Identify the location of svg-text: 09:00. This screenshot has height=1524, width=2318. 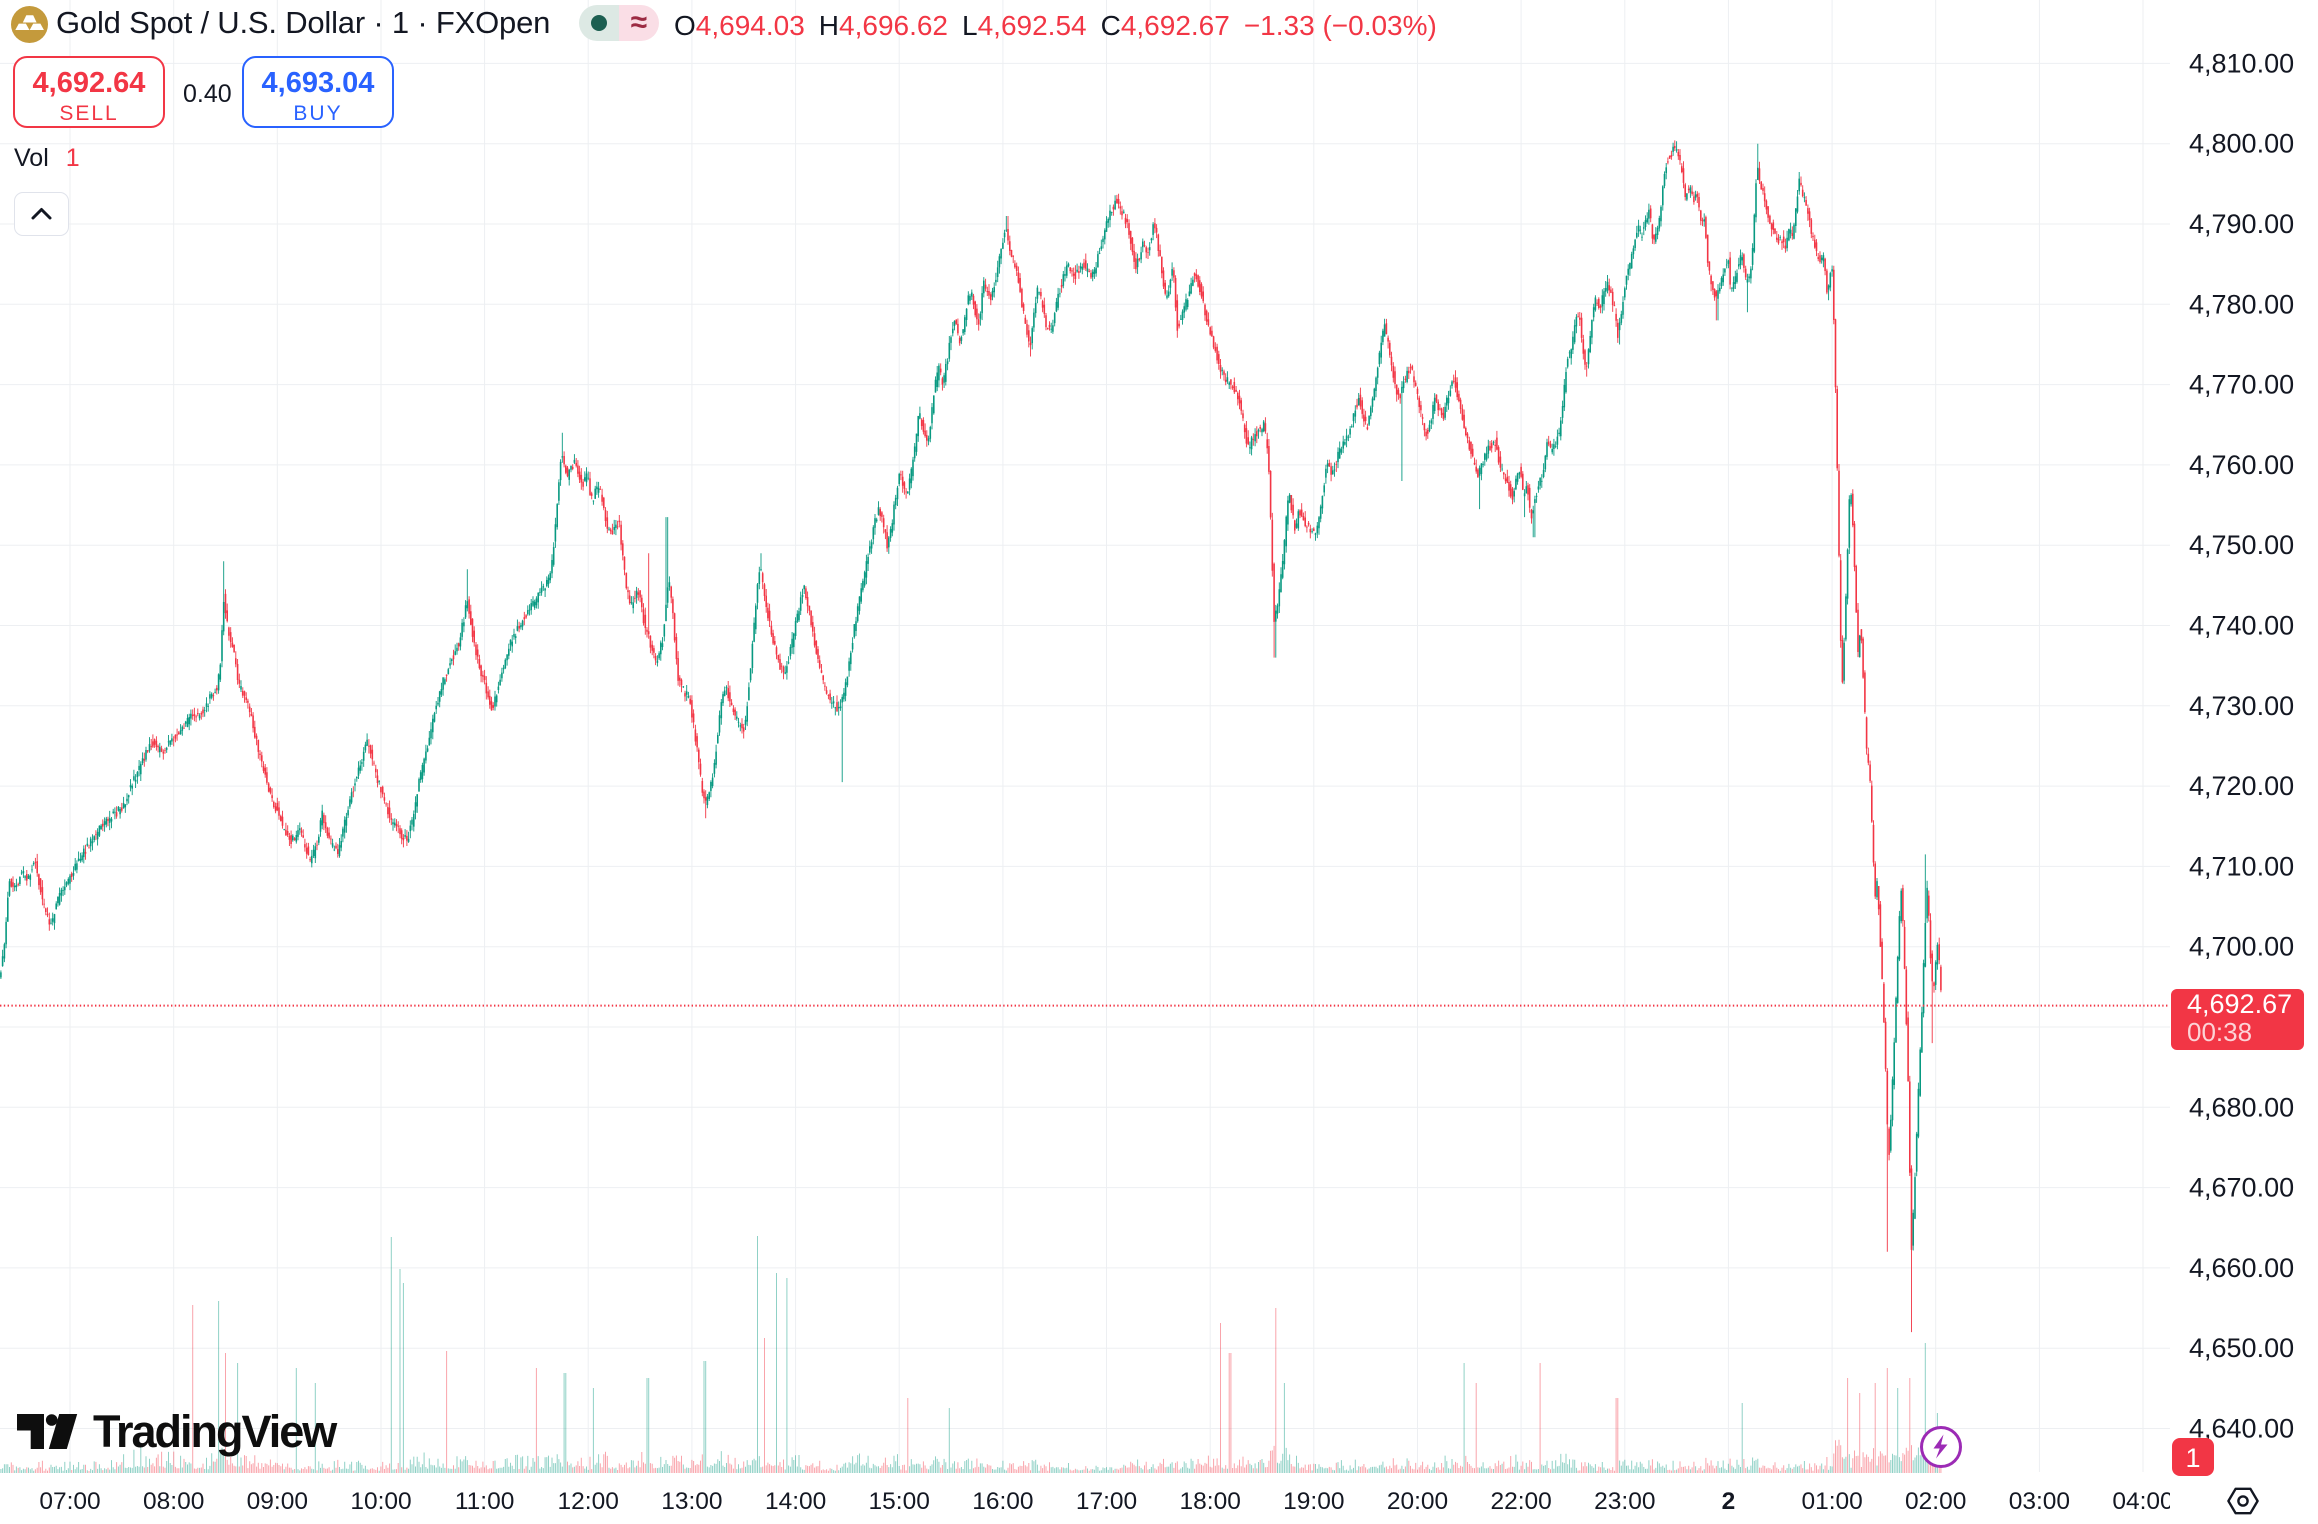
(277, 1501).